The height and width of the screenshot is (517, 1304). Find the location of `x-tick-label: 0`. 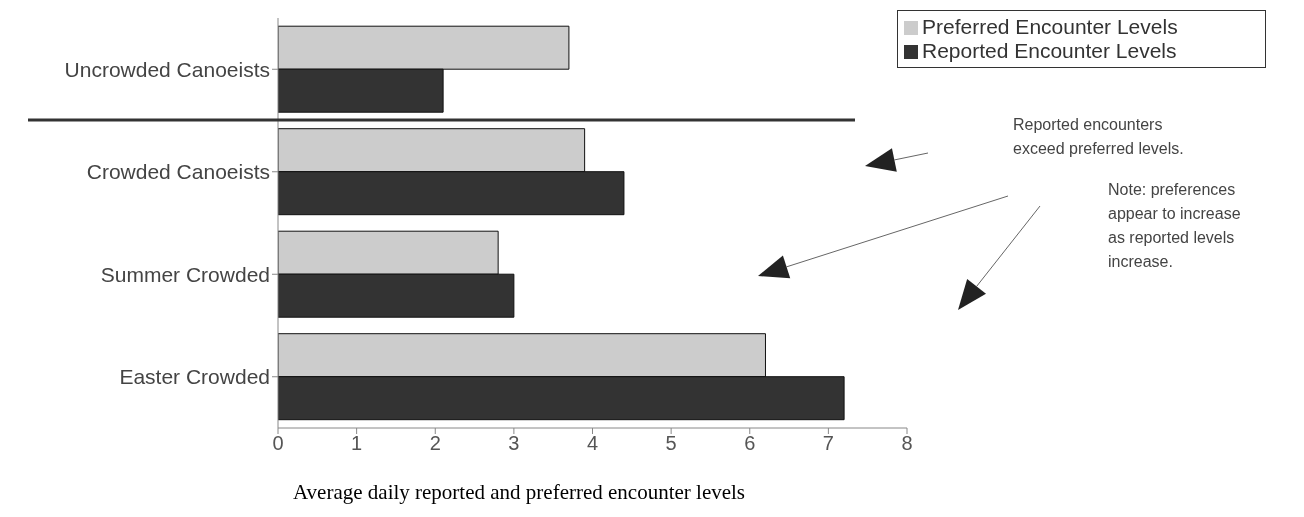

x-tick-label: 0 is located at coordinates (278, 443).